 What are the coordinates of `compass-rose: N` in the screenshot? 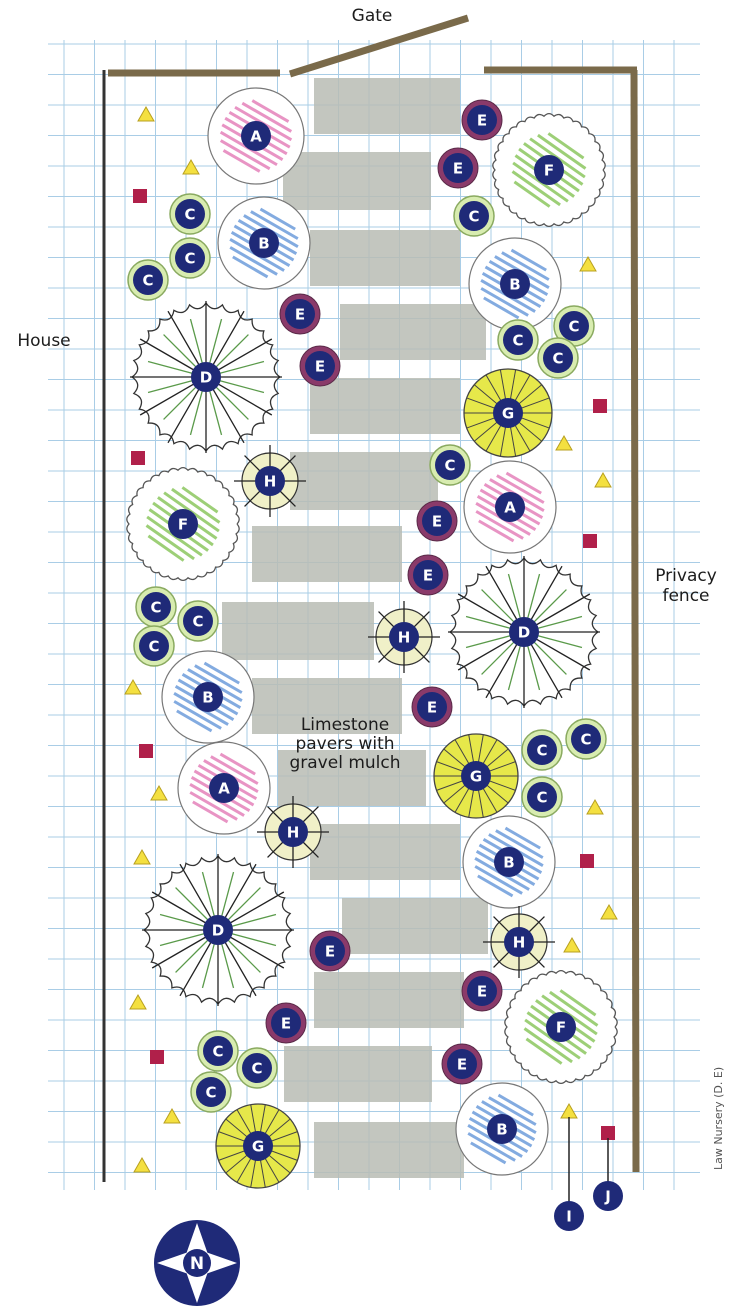 It's located at (197, 1263).